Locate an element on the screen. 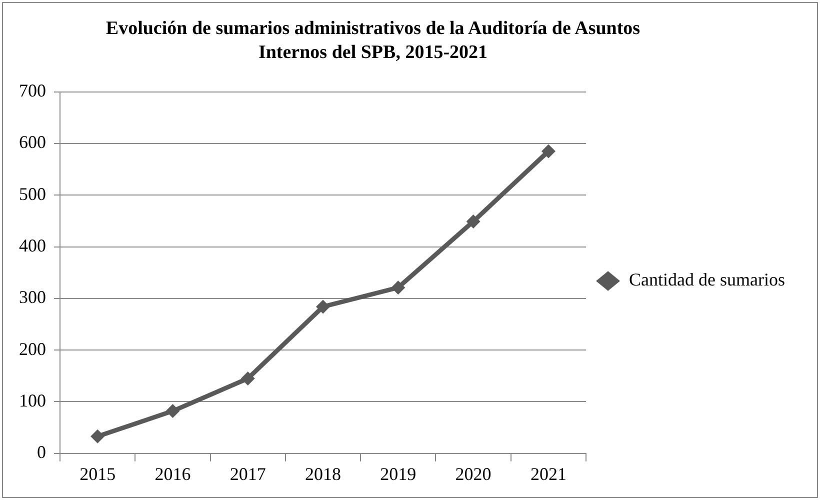  x-tick-label: 2021 is located at coordinates (548, 474).